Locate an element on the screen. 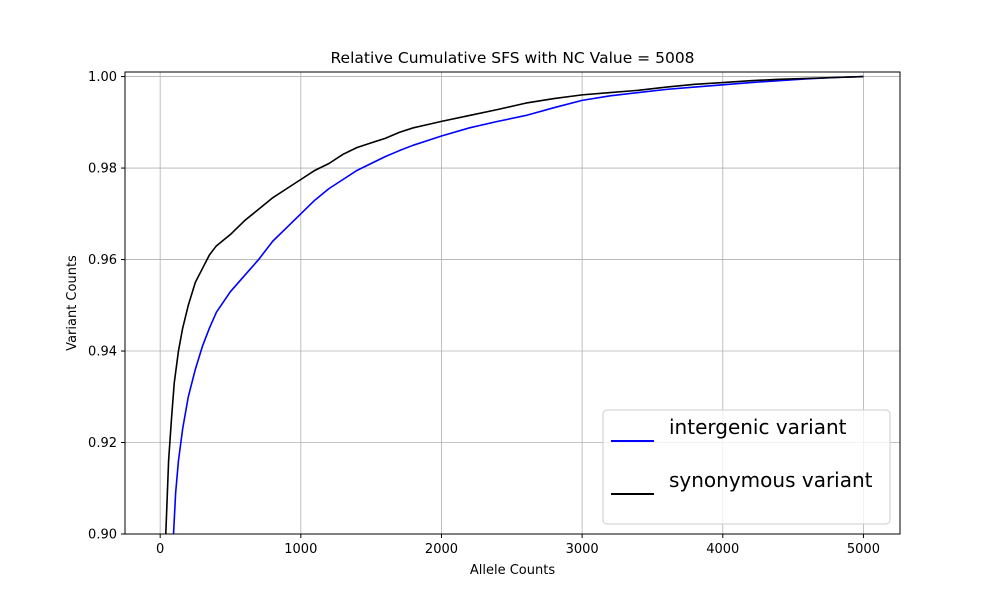  x-tick-label: 1000 is located at coordinates (300, 549).